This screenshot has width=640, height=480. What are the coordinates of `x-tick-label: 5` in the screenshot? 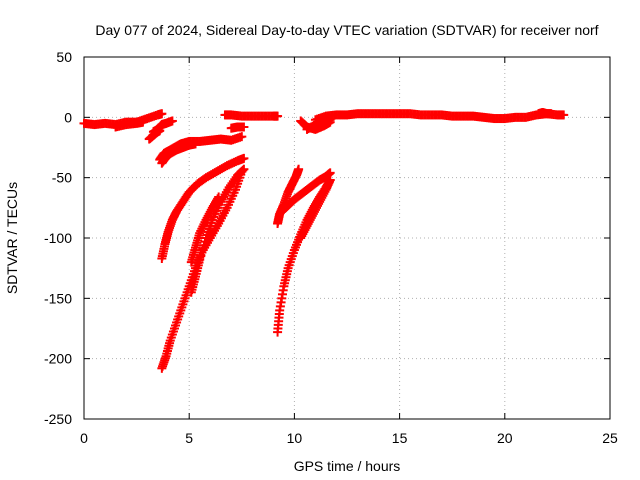 It's located at (189, 438).